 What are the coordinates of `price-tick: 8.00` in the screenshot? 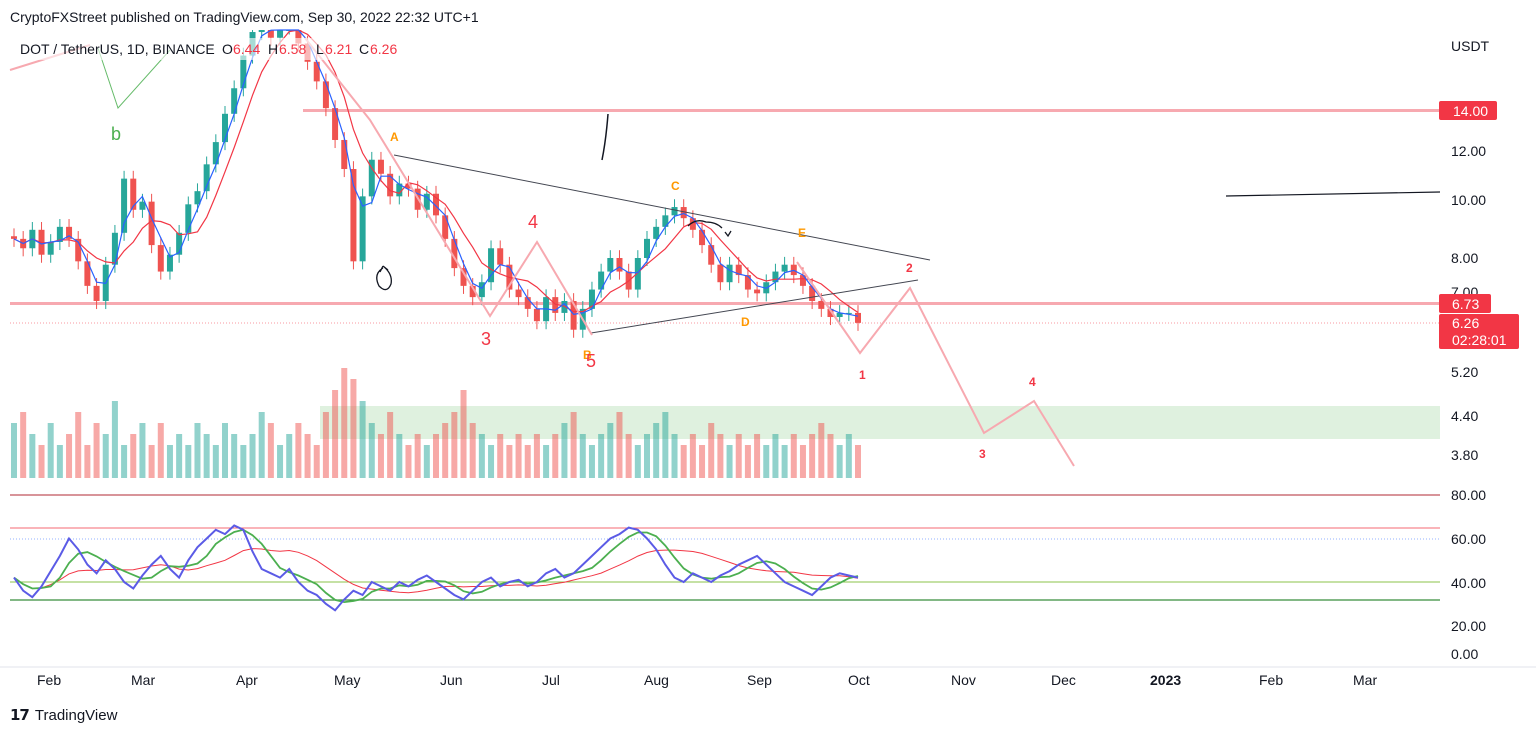 It's located at (1464, 258).